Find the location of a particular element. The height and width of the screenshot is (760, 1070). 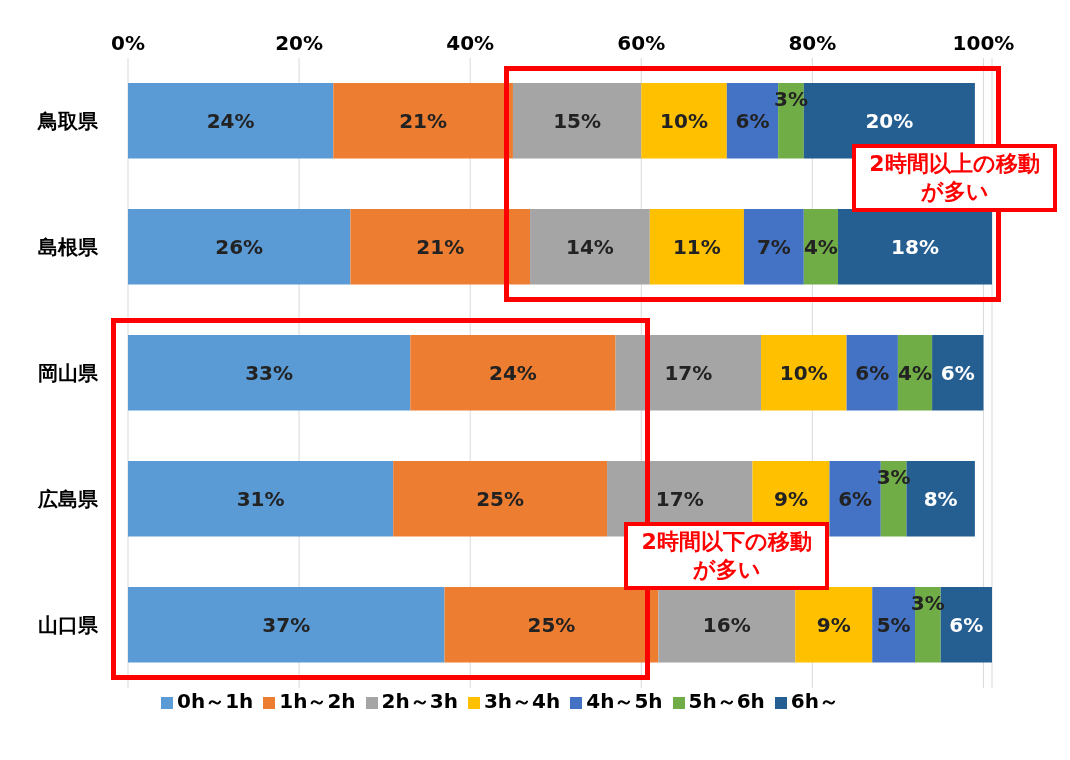

data-label: 15% is located at coordinates (577, 120).